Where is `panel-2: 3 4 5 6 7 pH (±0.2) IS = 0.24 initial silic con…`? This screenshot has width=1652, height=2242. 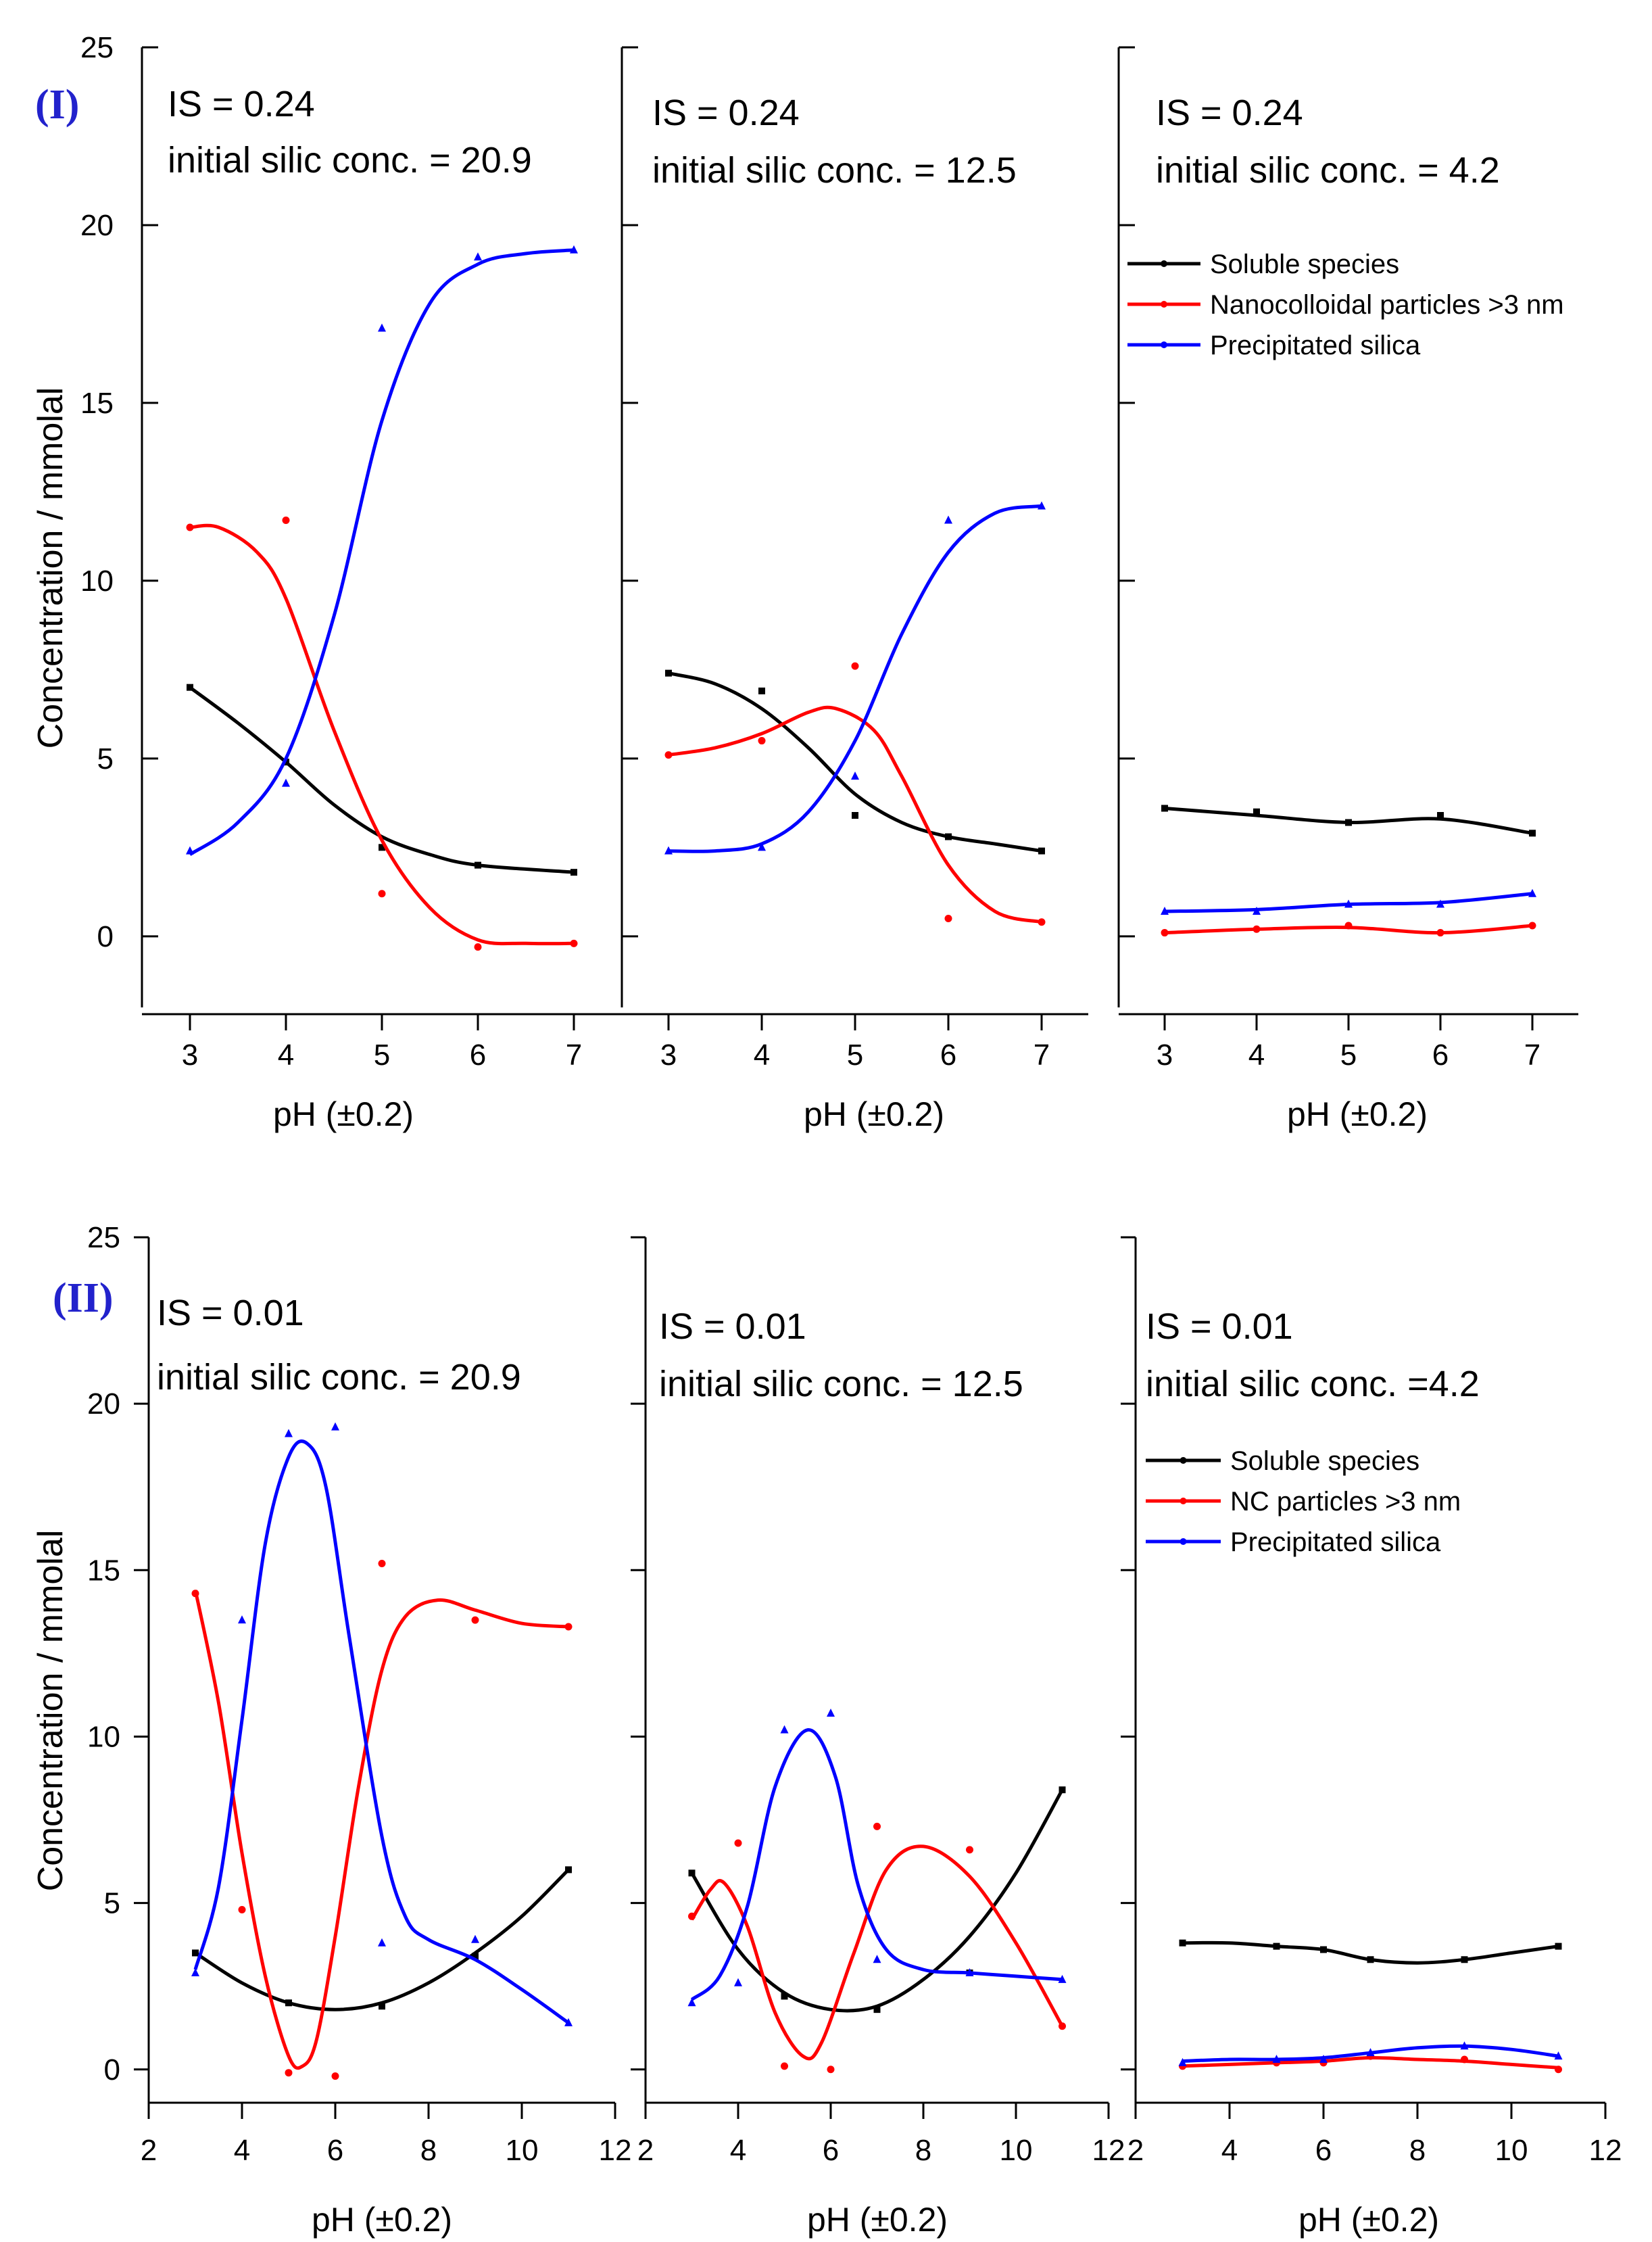 panel-2: 3 4 5 6 7 pH (±0.2) IS = 0.24 initial silic con… is located at coordinates (854, 589).